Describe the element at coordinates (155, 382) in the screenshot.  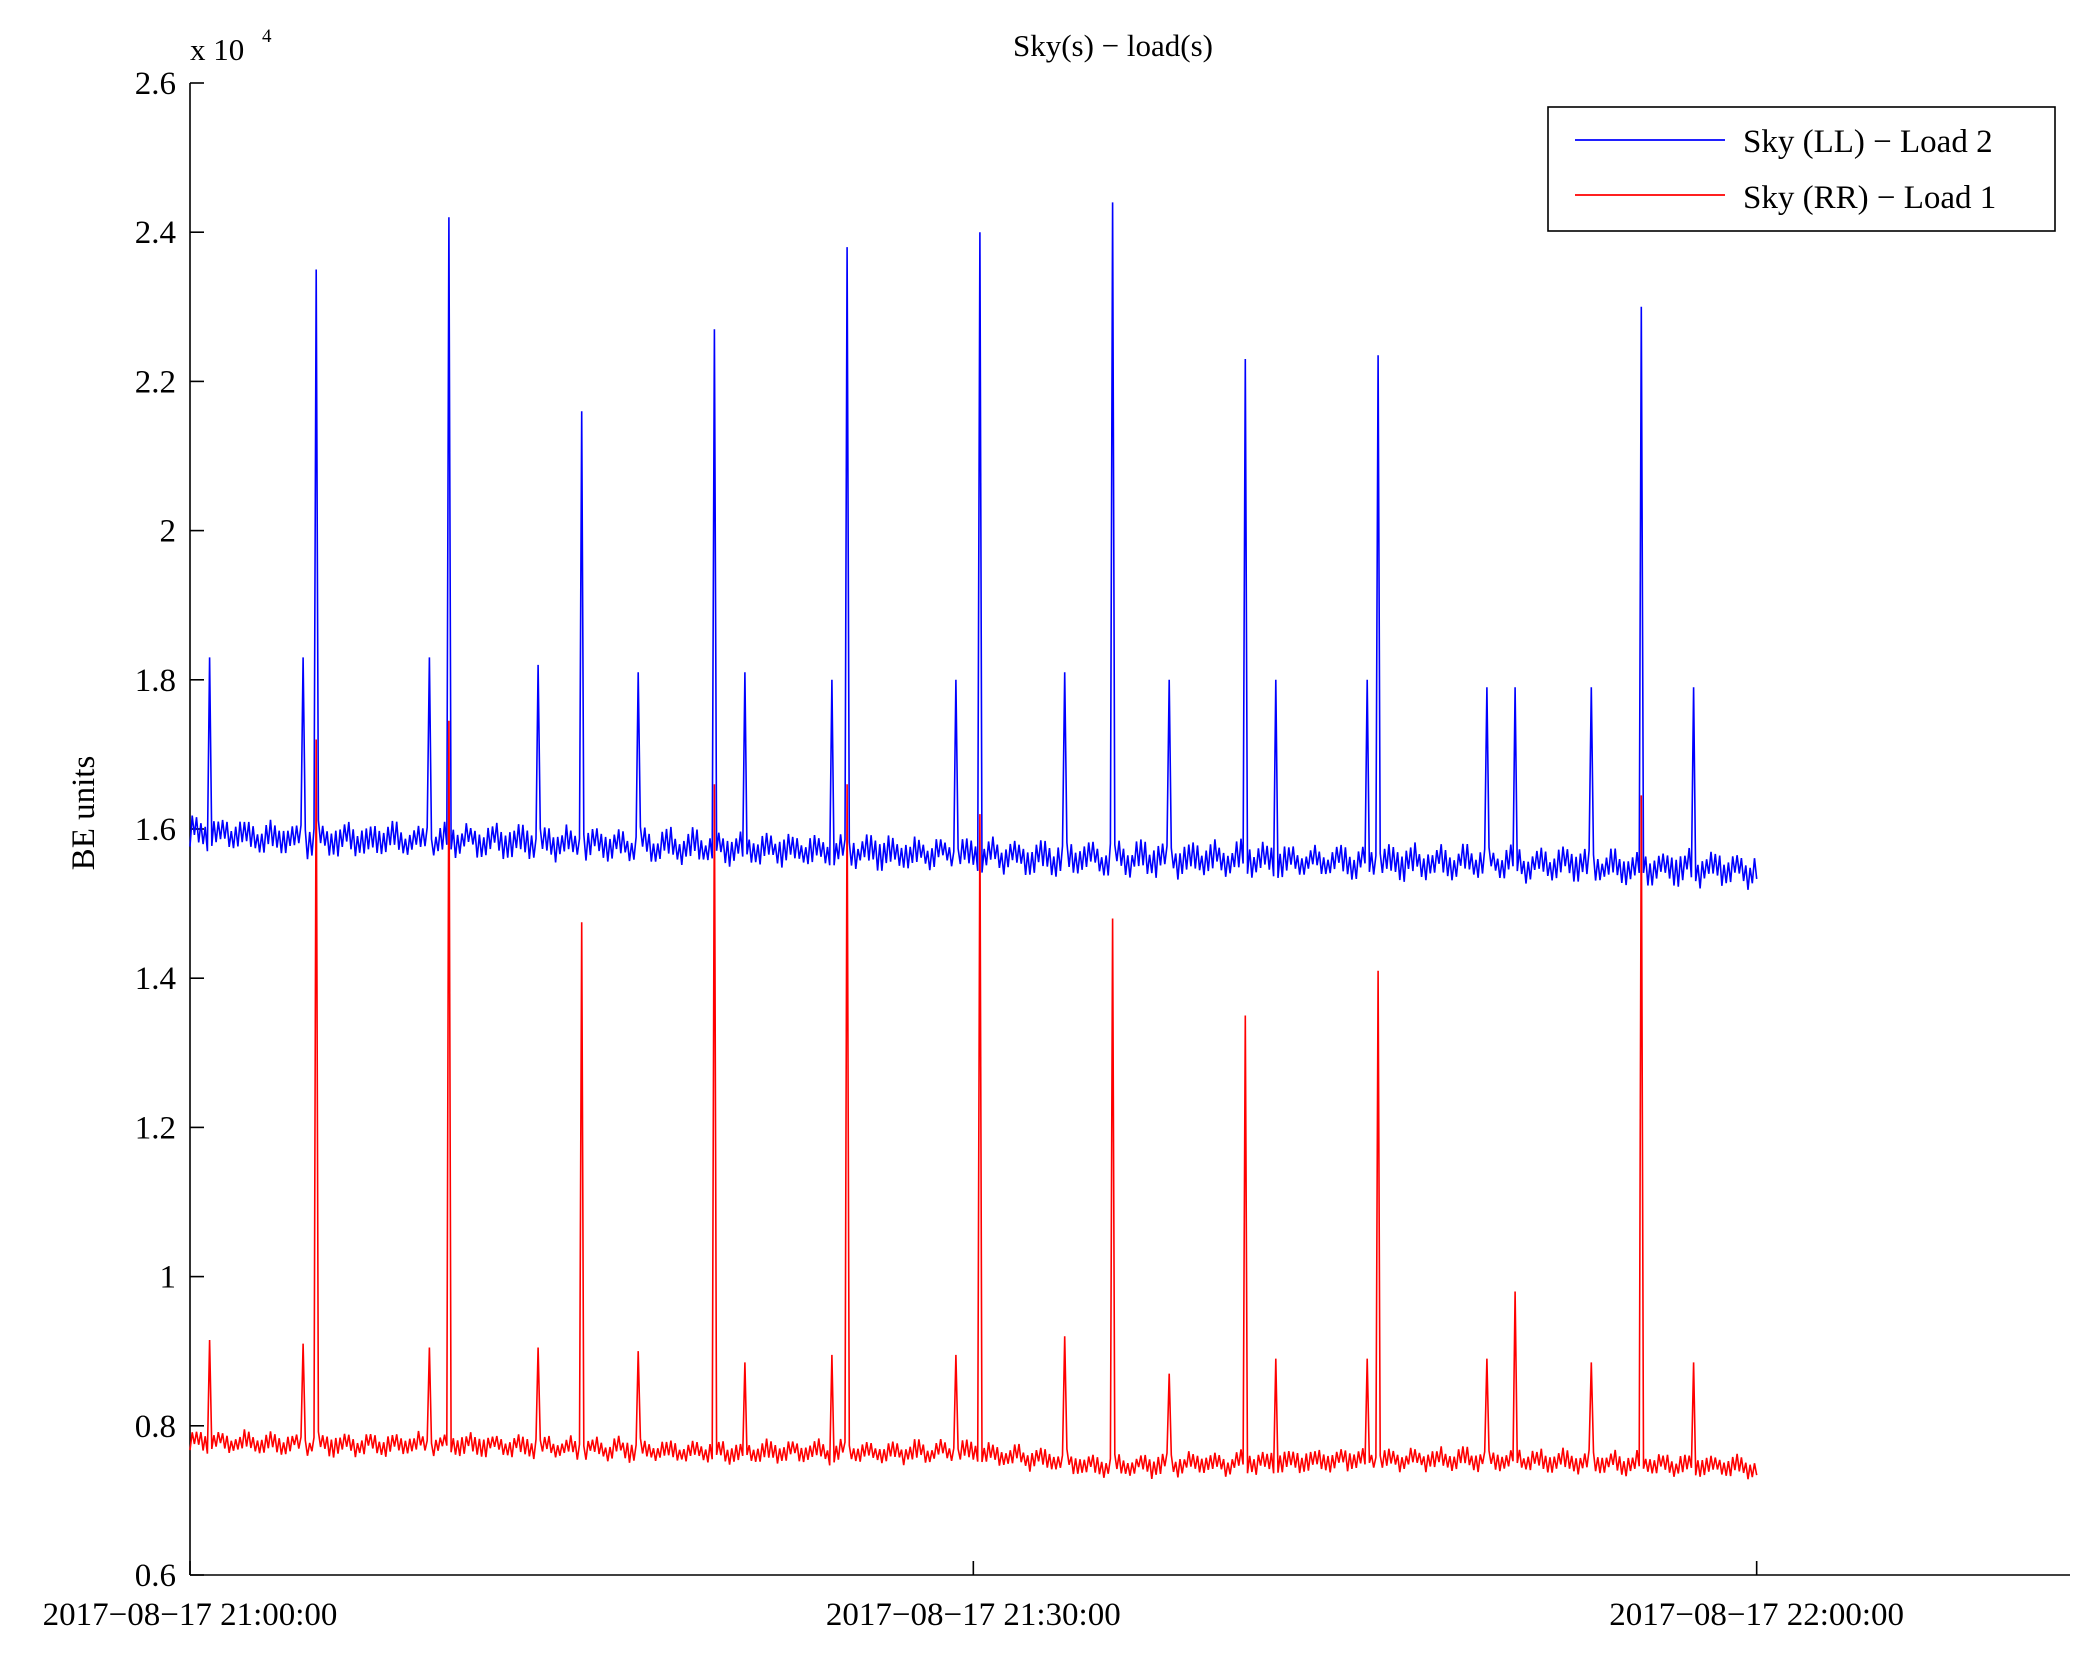
I see `y-tick-label: 2.2` at that location.